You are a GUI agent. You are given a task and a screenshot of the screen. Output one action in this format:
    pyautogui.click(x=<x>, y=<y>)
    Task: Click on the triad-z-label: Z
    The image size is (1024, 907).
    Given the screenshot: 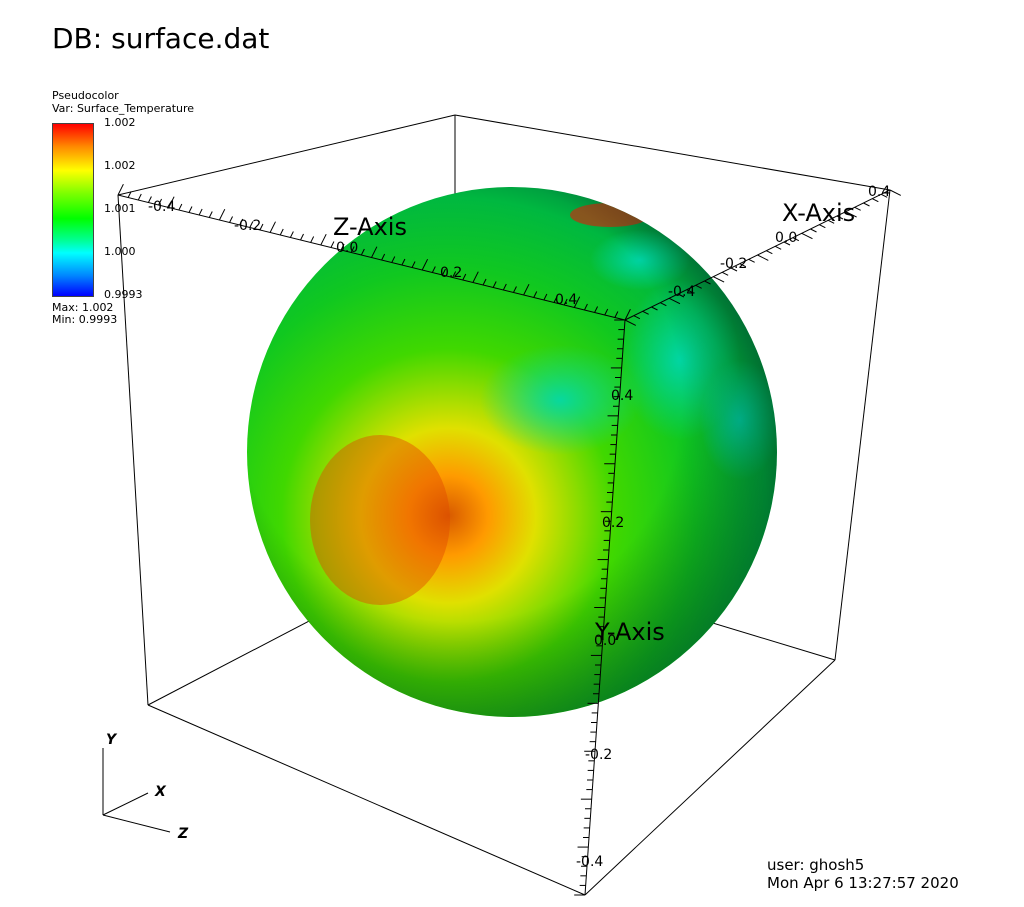 What is the action you would take?
    pyautogui.click(x=183, y=834)
    